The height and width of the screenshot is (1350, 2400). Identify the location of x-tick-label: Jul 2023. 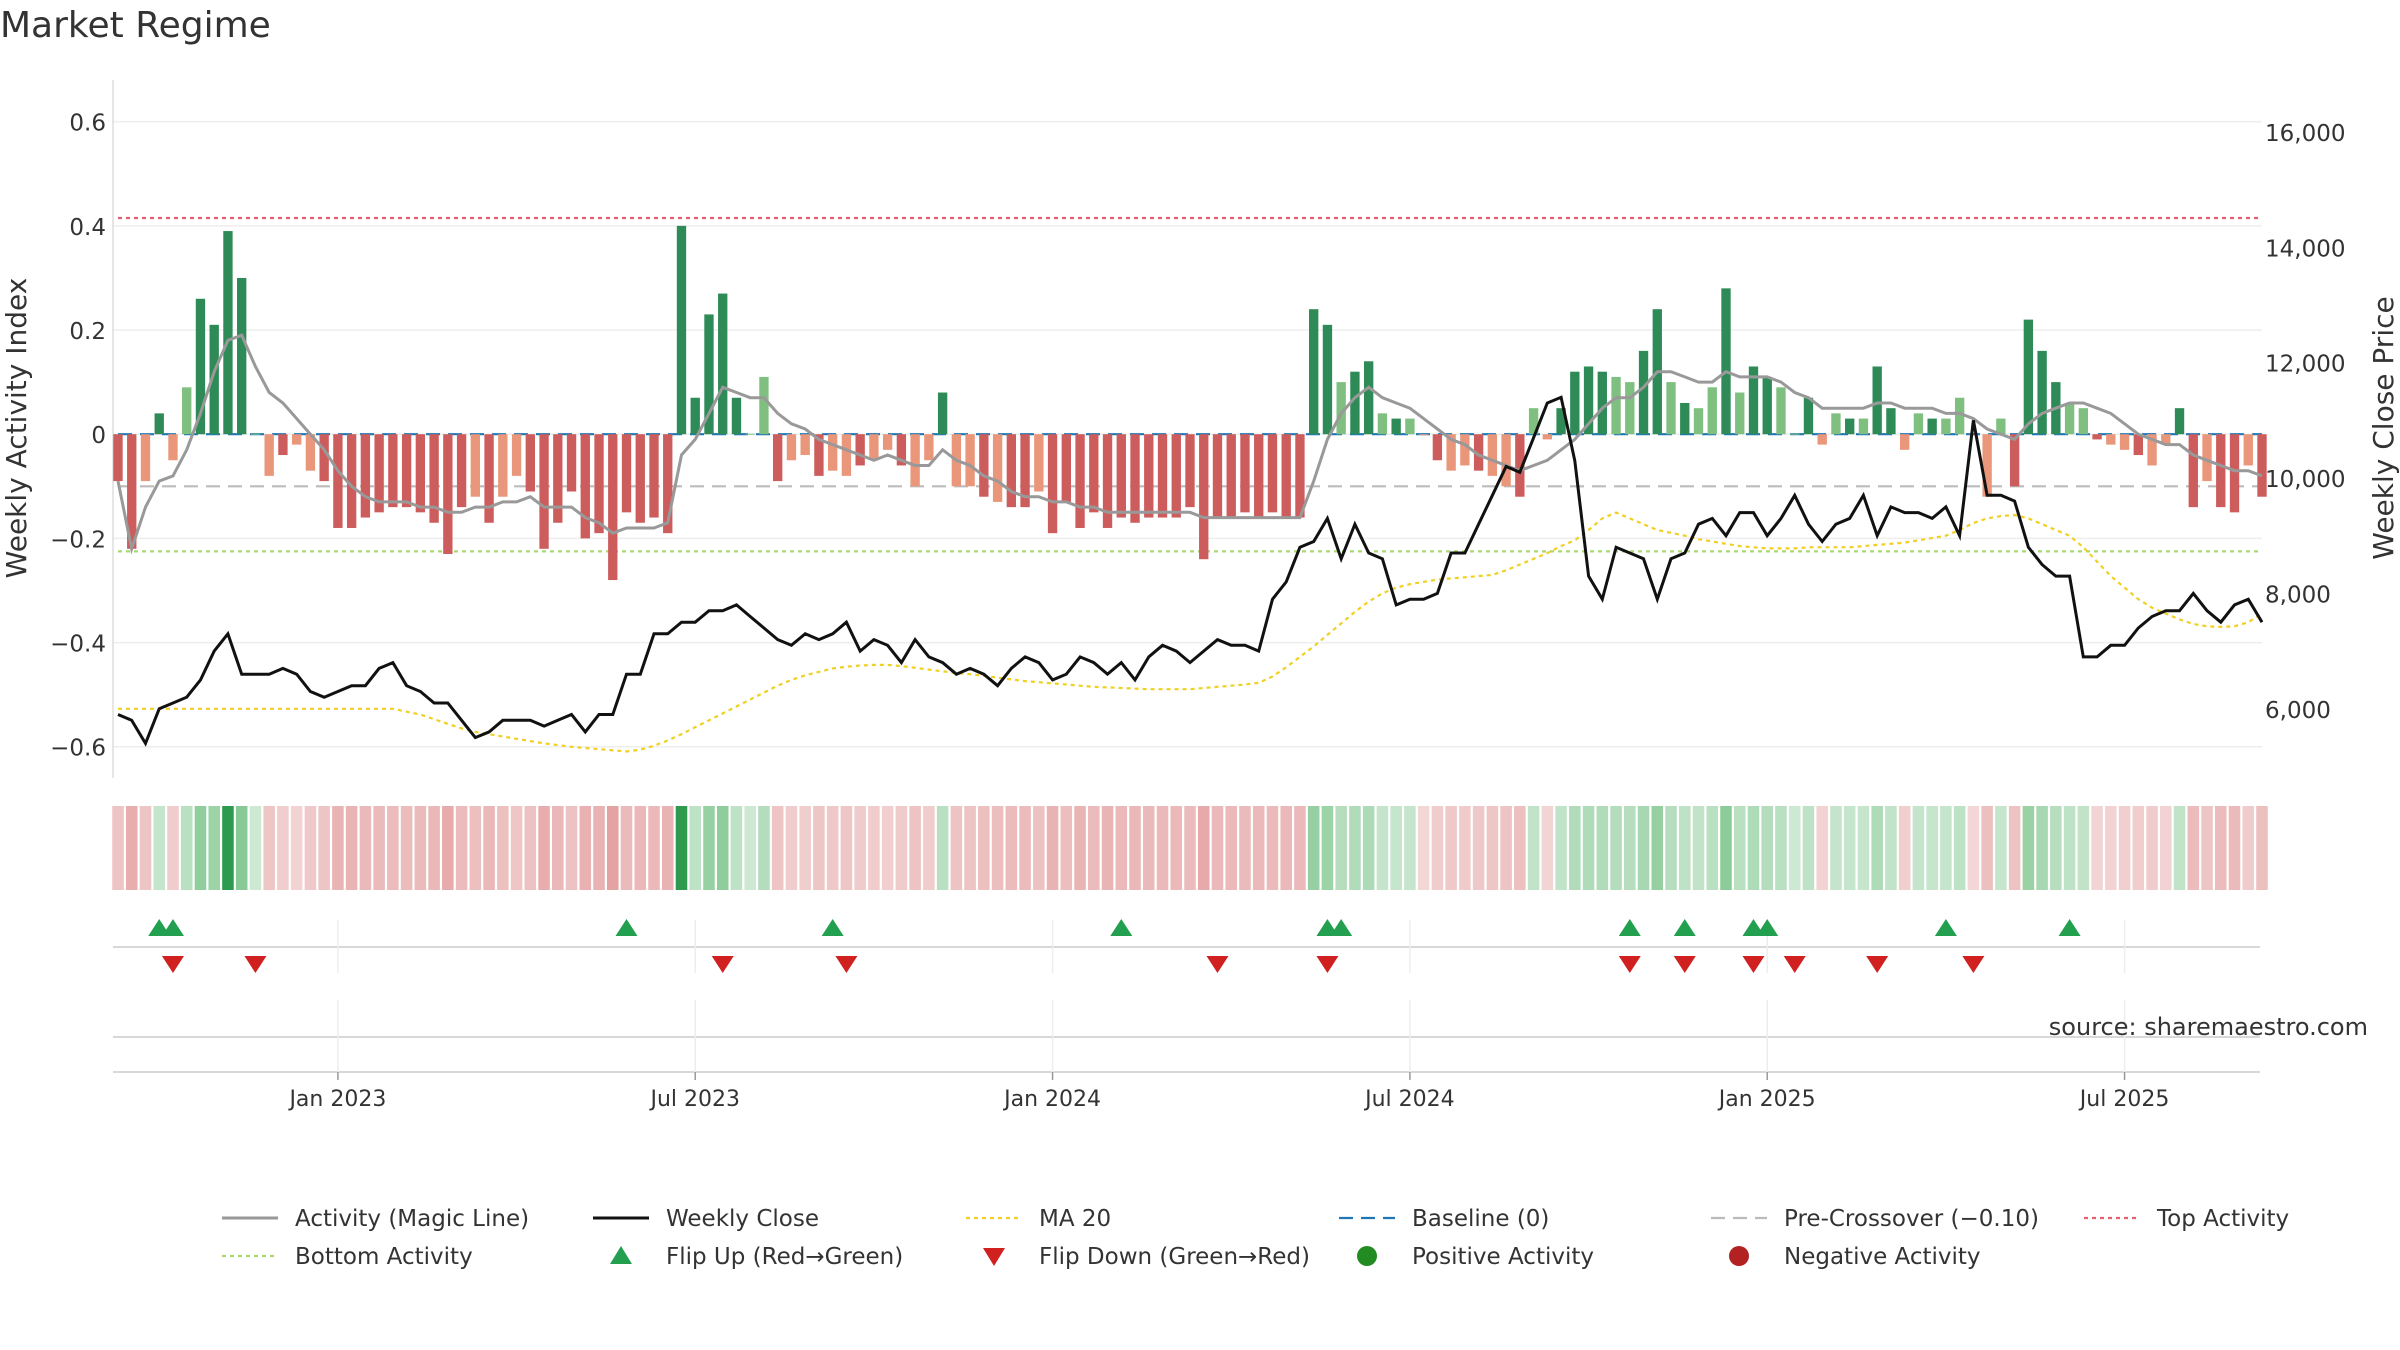
(694, 1099).